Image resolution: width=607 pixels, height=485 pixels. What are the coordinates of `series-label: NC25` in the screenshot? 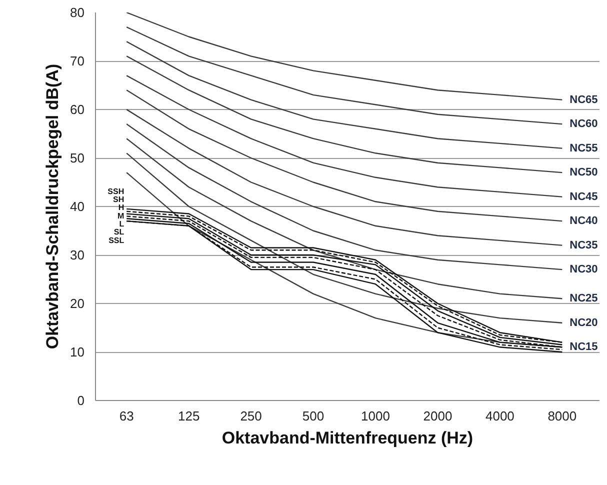 It's located at (584, 298).